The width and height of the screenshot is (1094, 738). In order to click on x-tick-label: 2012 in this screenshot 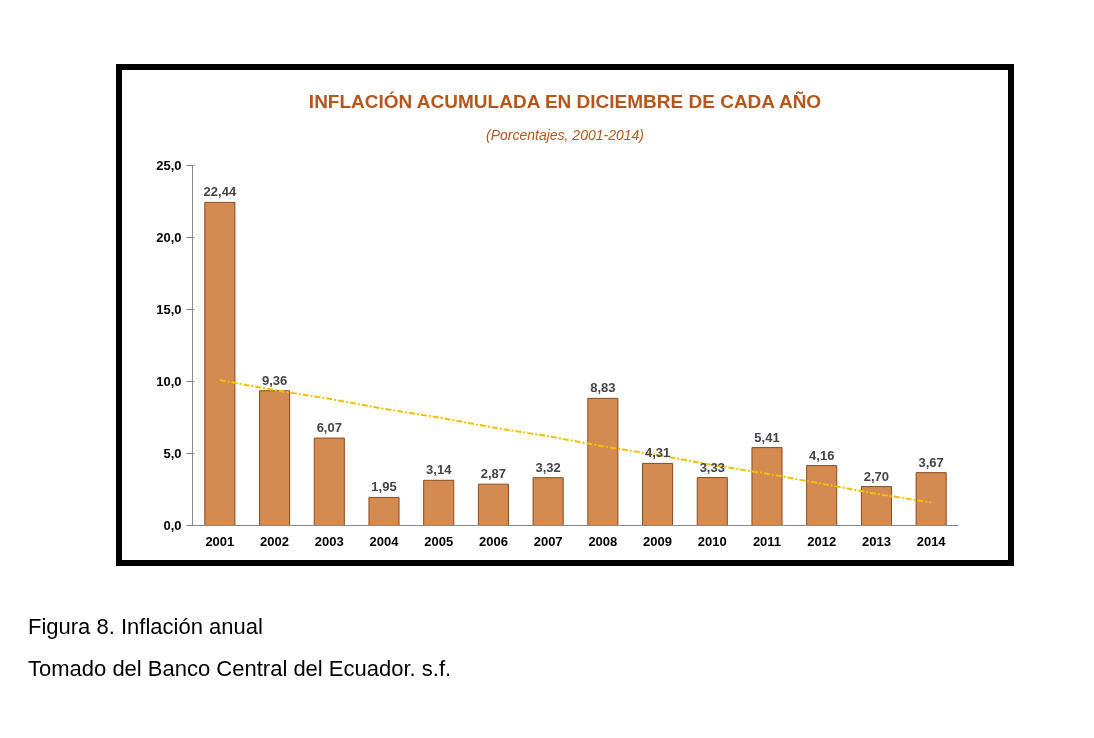, I will do `click(822, 541)`.